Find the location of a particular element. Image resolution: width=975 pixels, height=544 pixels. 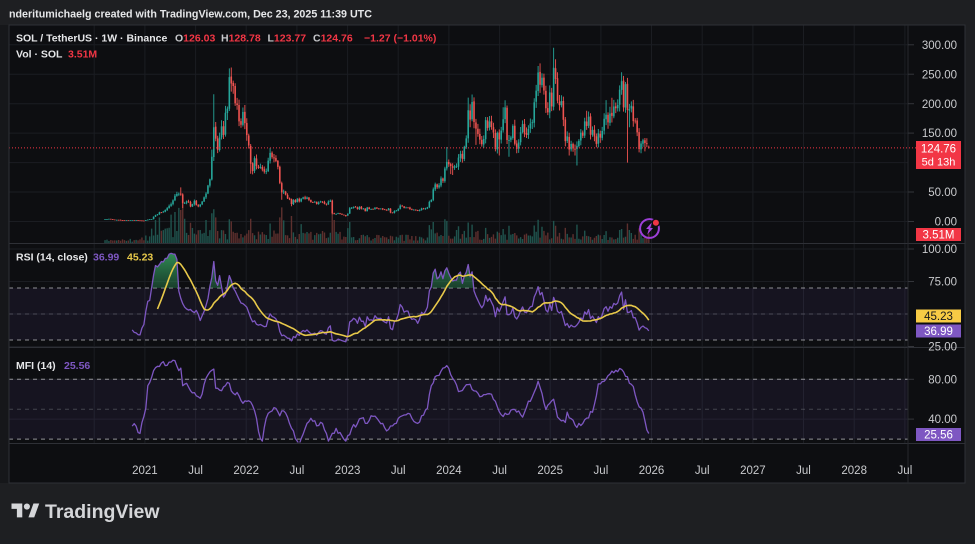

svg-text: 50.00 is located at coordinates (942, 193).